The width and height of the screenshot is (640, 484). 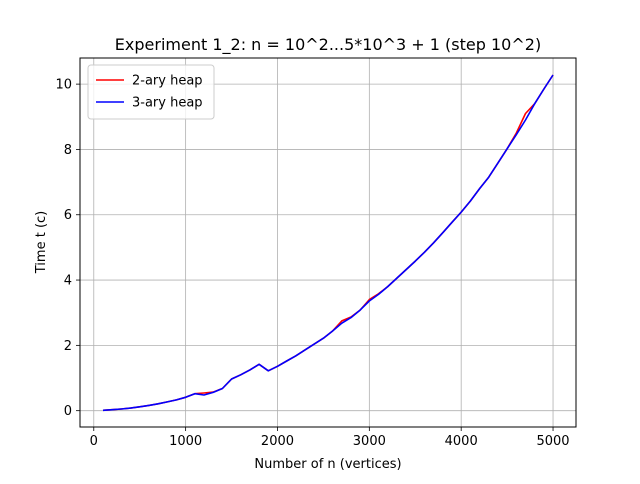 I want to click on y-tick-label: 0, so click(x=68, y=411).